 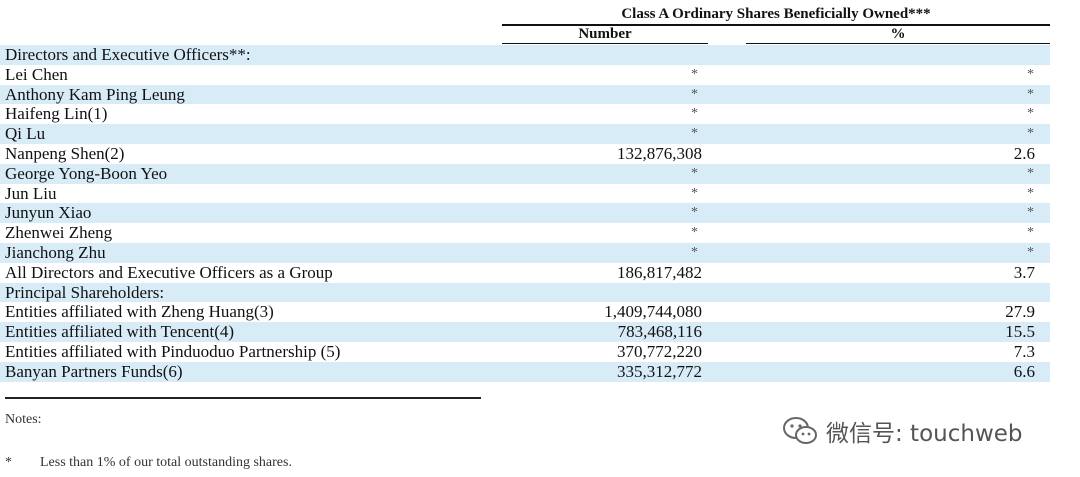 I want to click on row-number: 1,409,744,080, so click(x=653, y=312).